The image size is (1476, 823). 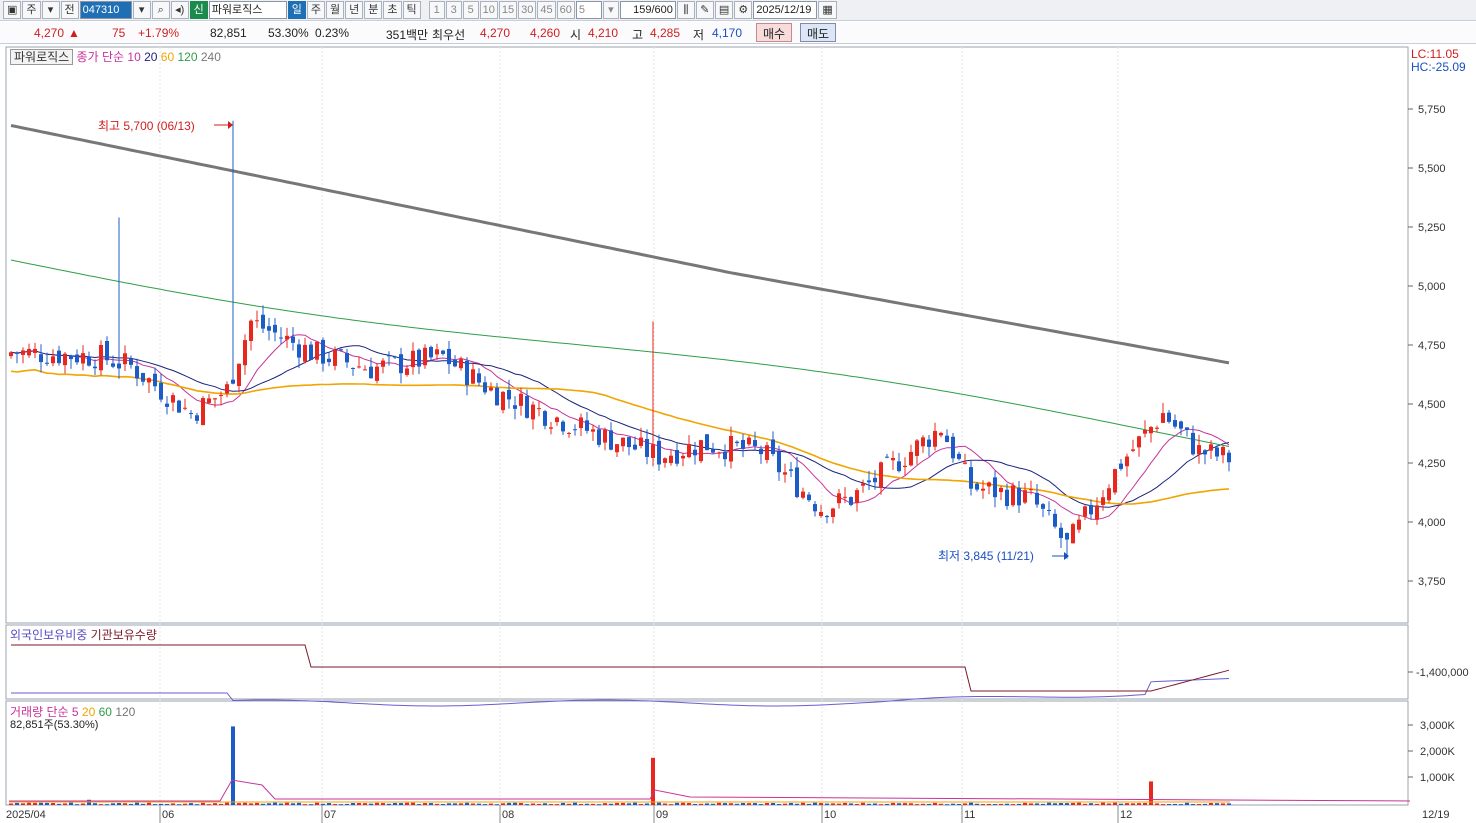 I want to click on code-dropdown-icon: ▾, so click(x=141, y=10).